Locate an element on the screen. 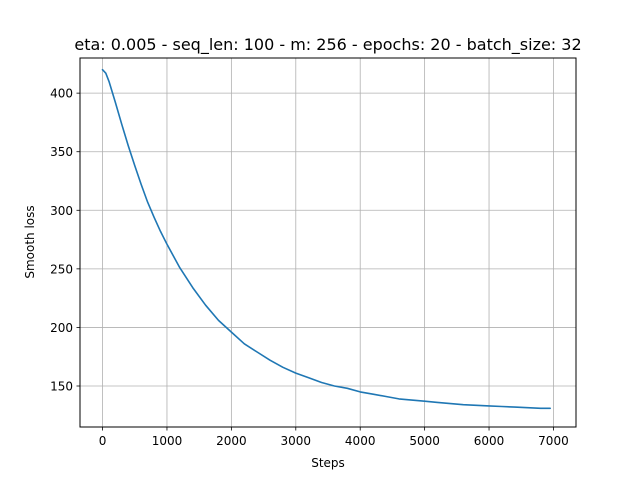 This screenshot has width=640, height=480. x-tick-label: 7000 is located at coordinates (553, 441).